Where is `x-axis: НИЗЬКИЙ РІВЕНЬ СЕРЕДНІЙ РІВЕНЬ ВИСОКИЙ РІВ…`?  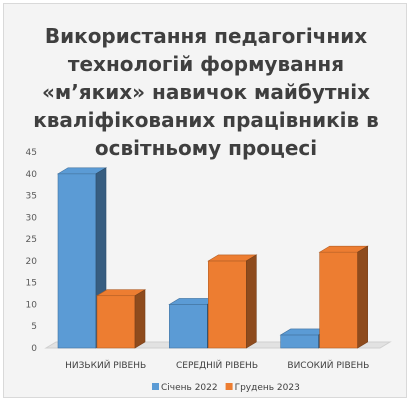 x-axis: НИЗЬКИЙ РІВЕНЬ СЕРЕДНІЙ РІВЕНЬ ВИСОКИЙ РІВ… is located at coordinates (217, 365).